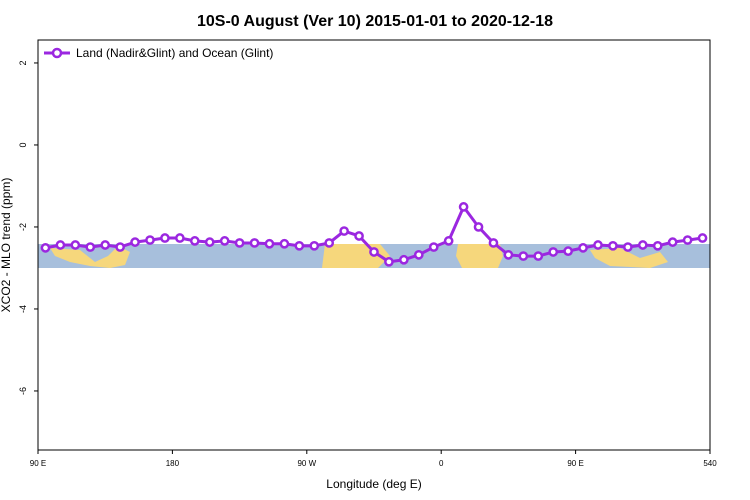 This screenshot has width=750, height=500. Describe the element at coordinates (23, 227) in the screenshot. I see `y-tick-label: -2` at that location.